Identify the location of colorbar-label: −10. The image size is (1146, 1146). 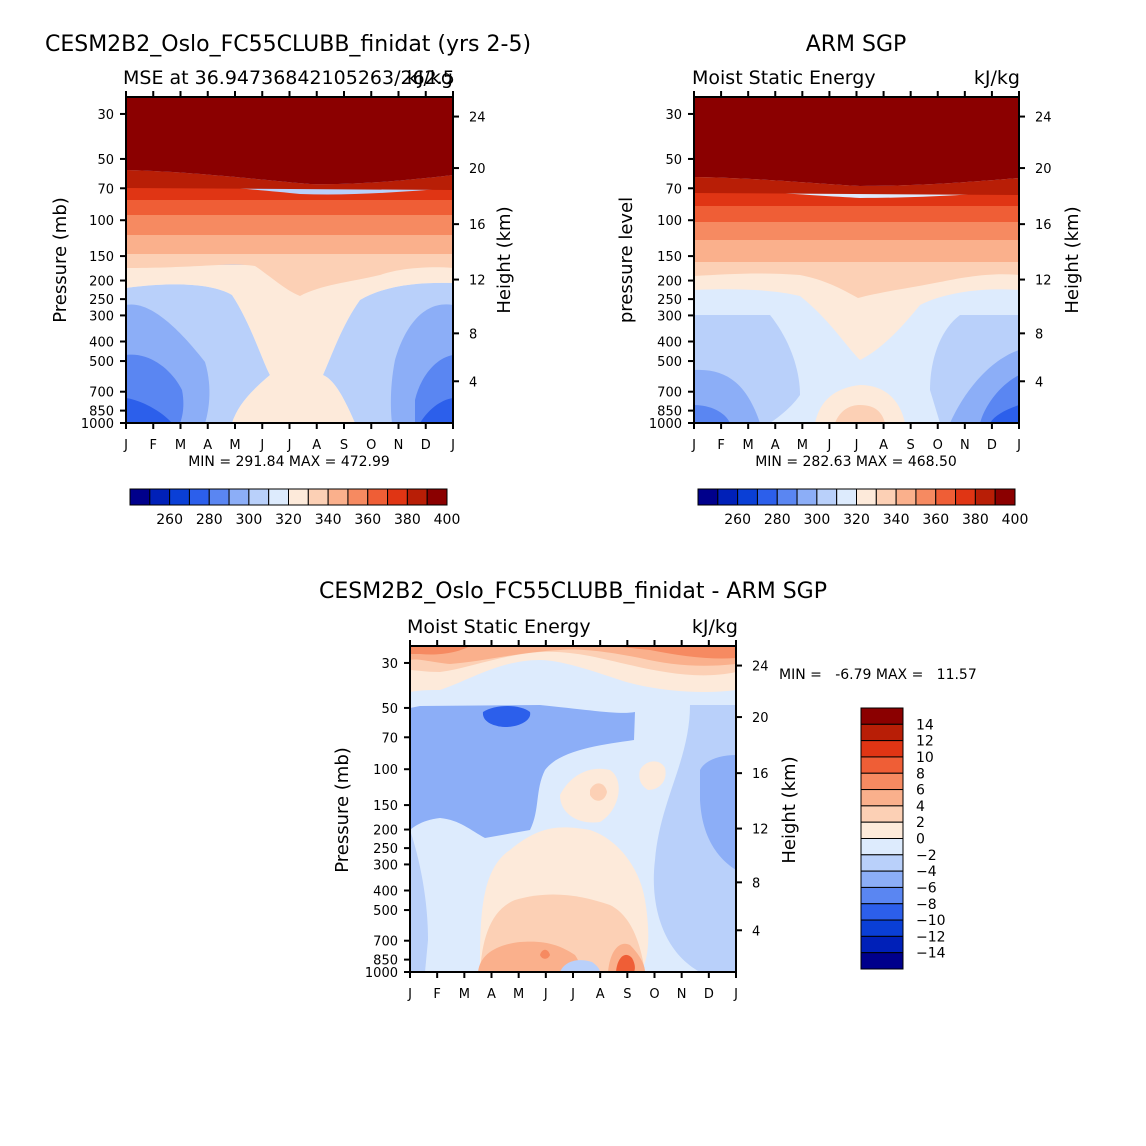
(931, 921).